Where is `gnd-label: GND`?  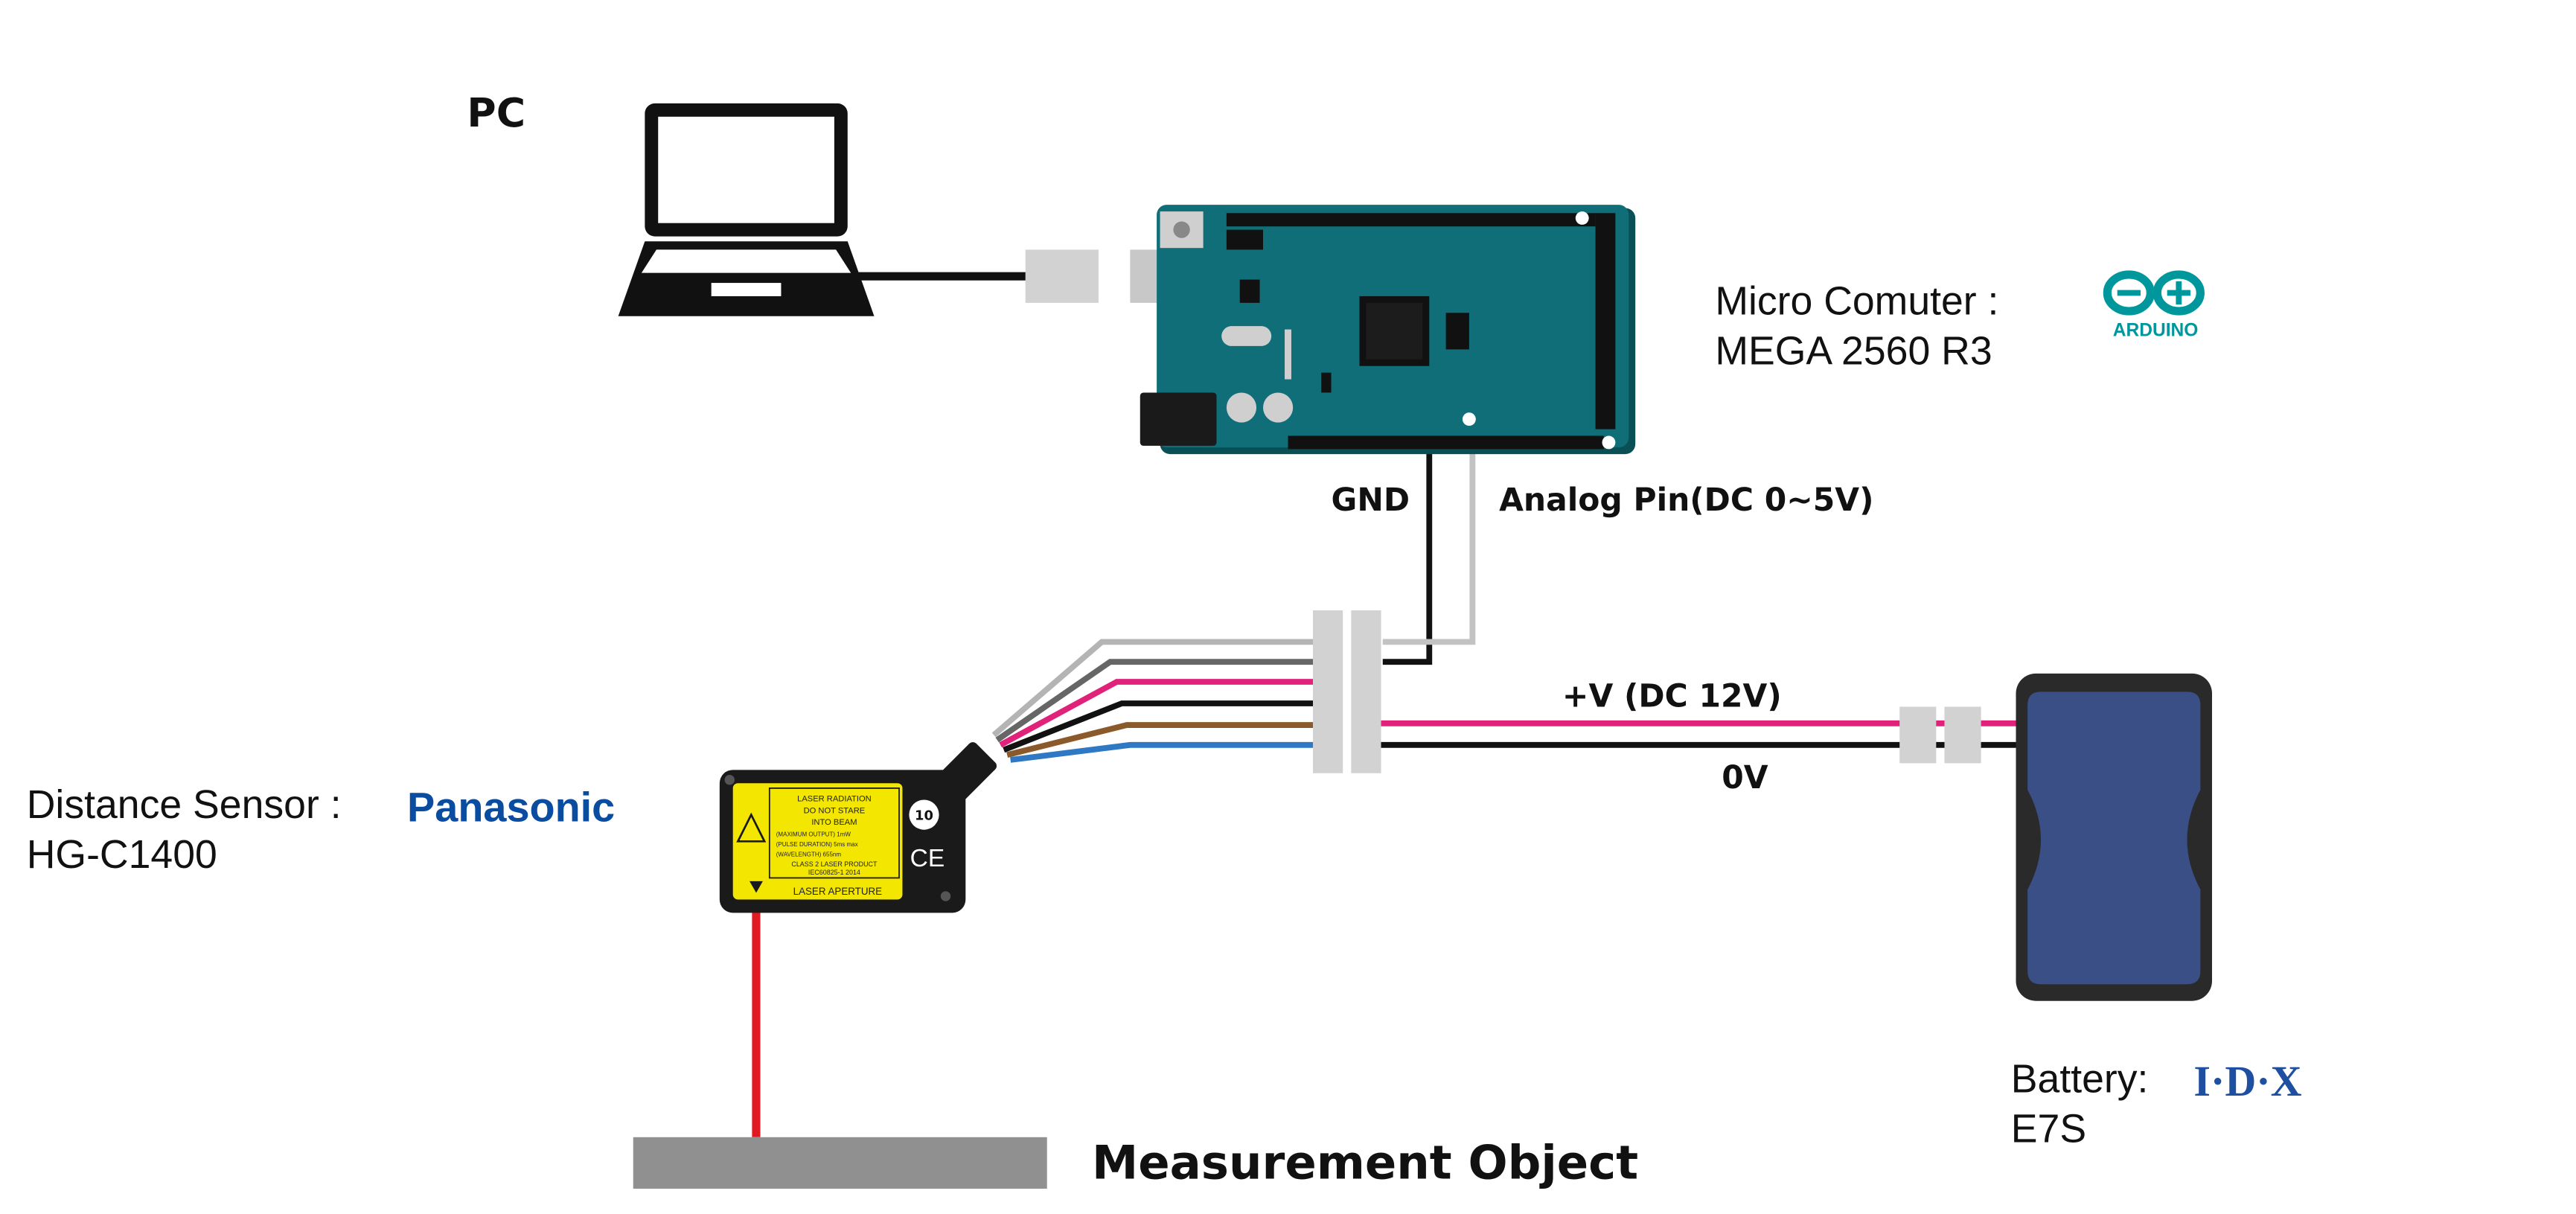 gnd-label: GND is located at coordinates (1371, 500).